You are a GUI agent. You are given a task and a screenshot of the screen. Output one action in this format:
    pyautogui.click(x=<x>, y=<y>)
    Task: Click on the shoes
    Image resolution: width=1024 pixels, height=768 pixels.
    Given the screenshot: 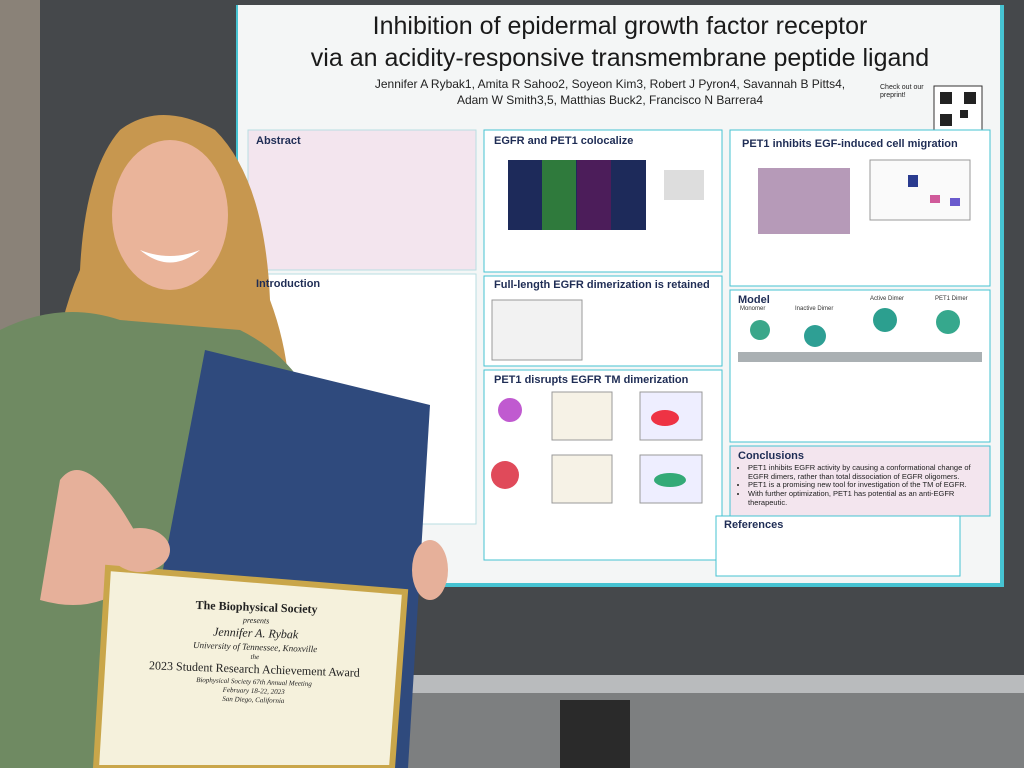 What is the action you would take?
    pyautogui.click(x=595, y=734)
    